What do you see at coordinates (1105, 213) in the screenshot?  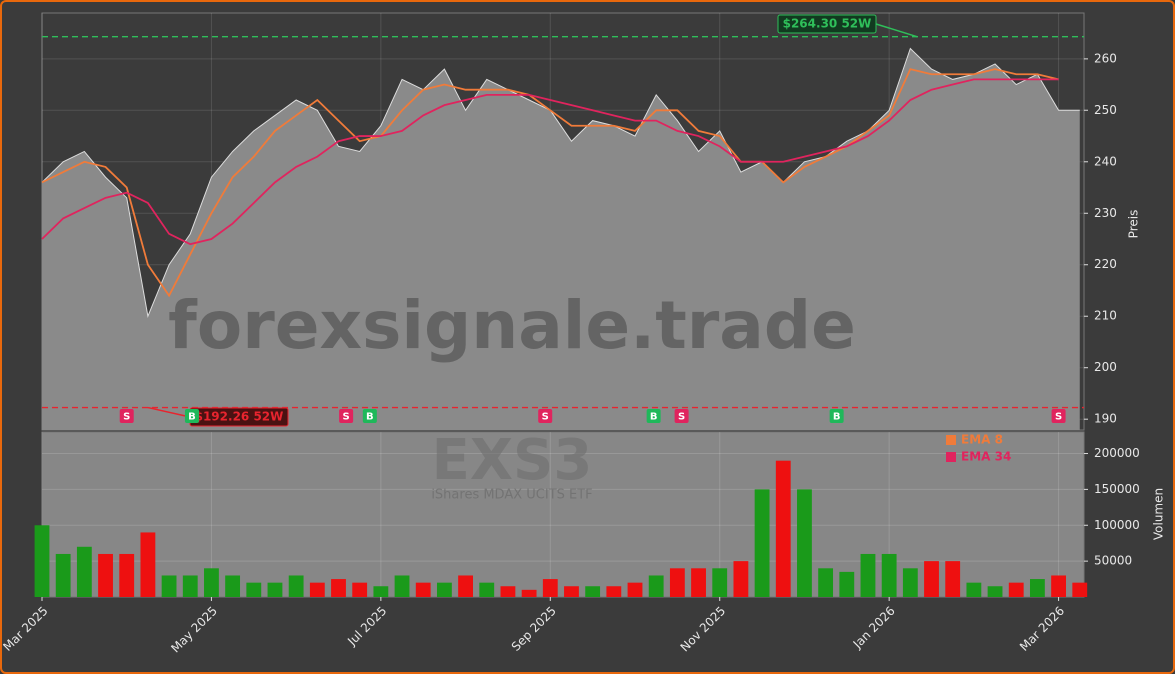 I see `y-tick-label: 230` at bounding box center [1105, 213].